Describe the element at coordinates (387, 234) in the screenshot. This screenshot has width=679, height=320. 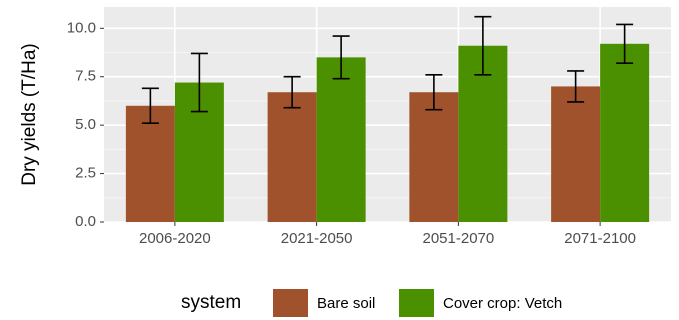
I see `x-axis: 2006-2020 2021-2050 2051-2070 2071-2100` at that location.